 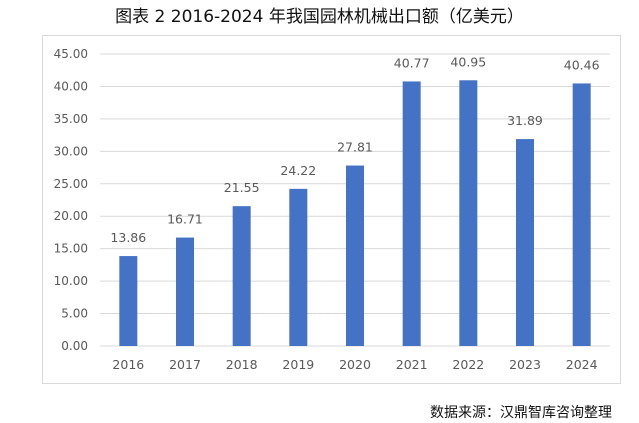 What do you see at coordinates (71, 249) in the screenshot?
I see `y-tick-label: 15.00` at bounding box center [71, 249].